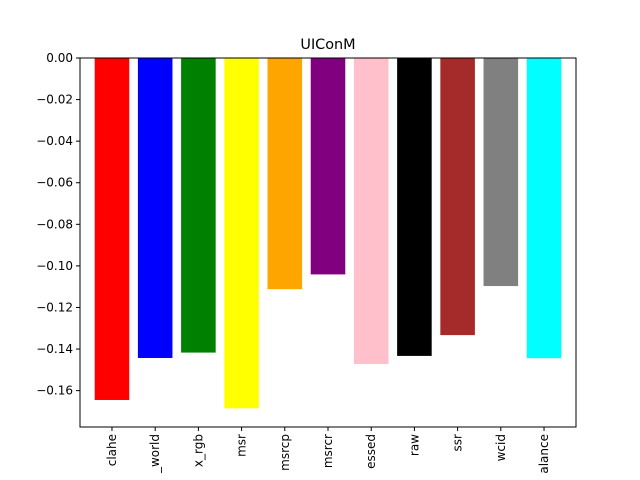  Describe the element at coordinates (54, 183) in the screenshot. I see `y-tick-label: −0.06` at that location.